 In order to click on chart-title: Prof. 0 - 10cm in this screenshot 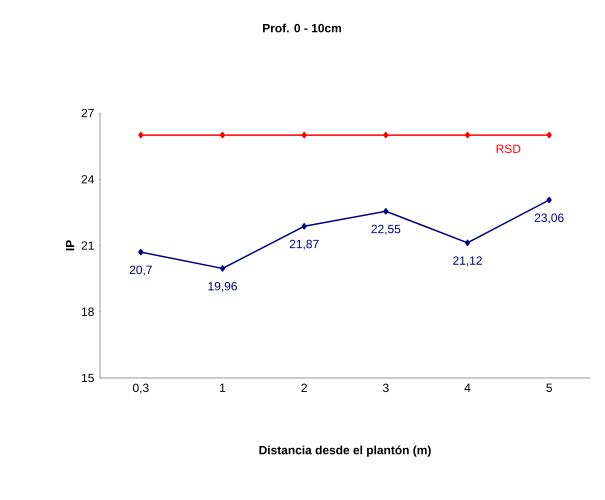, I will do `click(302, 28)`.